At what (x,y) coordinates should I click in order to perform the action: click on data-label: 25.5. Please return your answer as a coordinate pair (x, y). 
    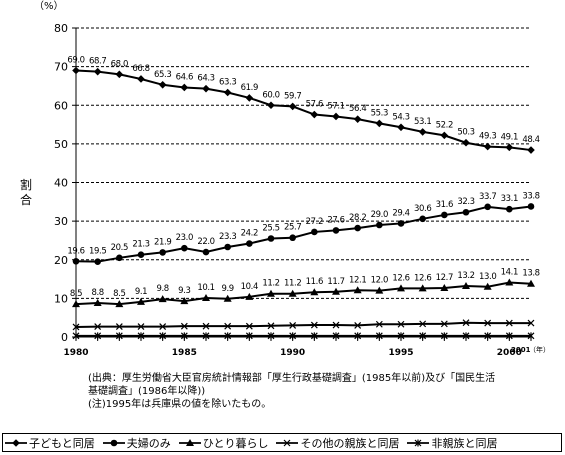
    Looking at the image, I should click on (270, 229).